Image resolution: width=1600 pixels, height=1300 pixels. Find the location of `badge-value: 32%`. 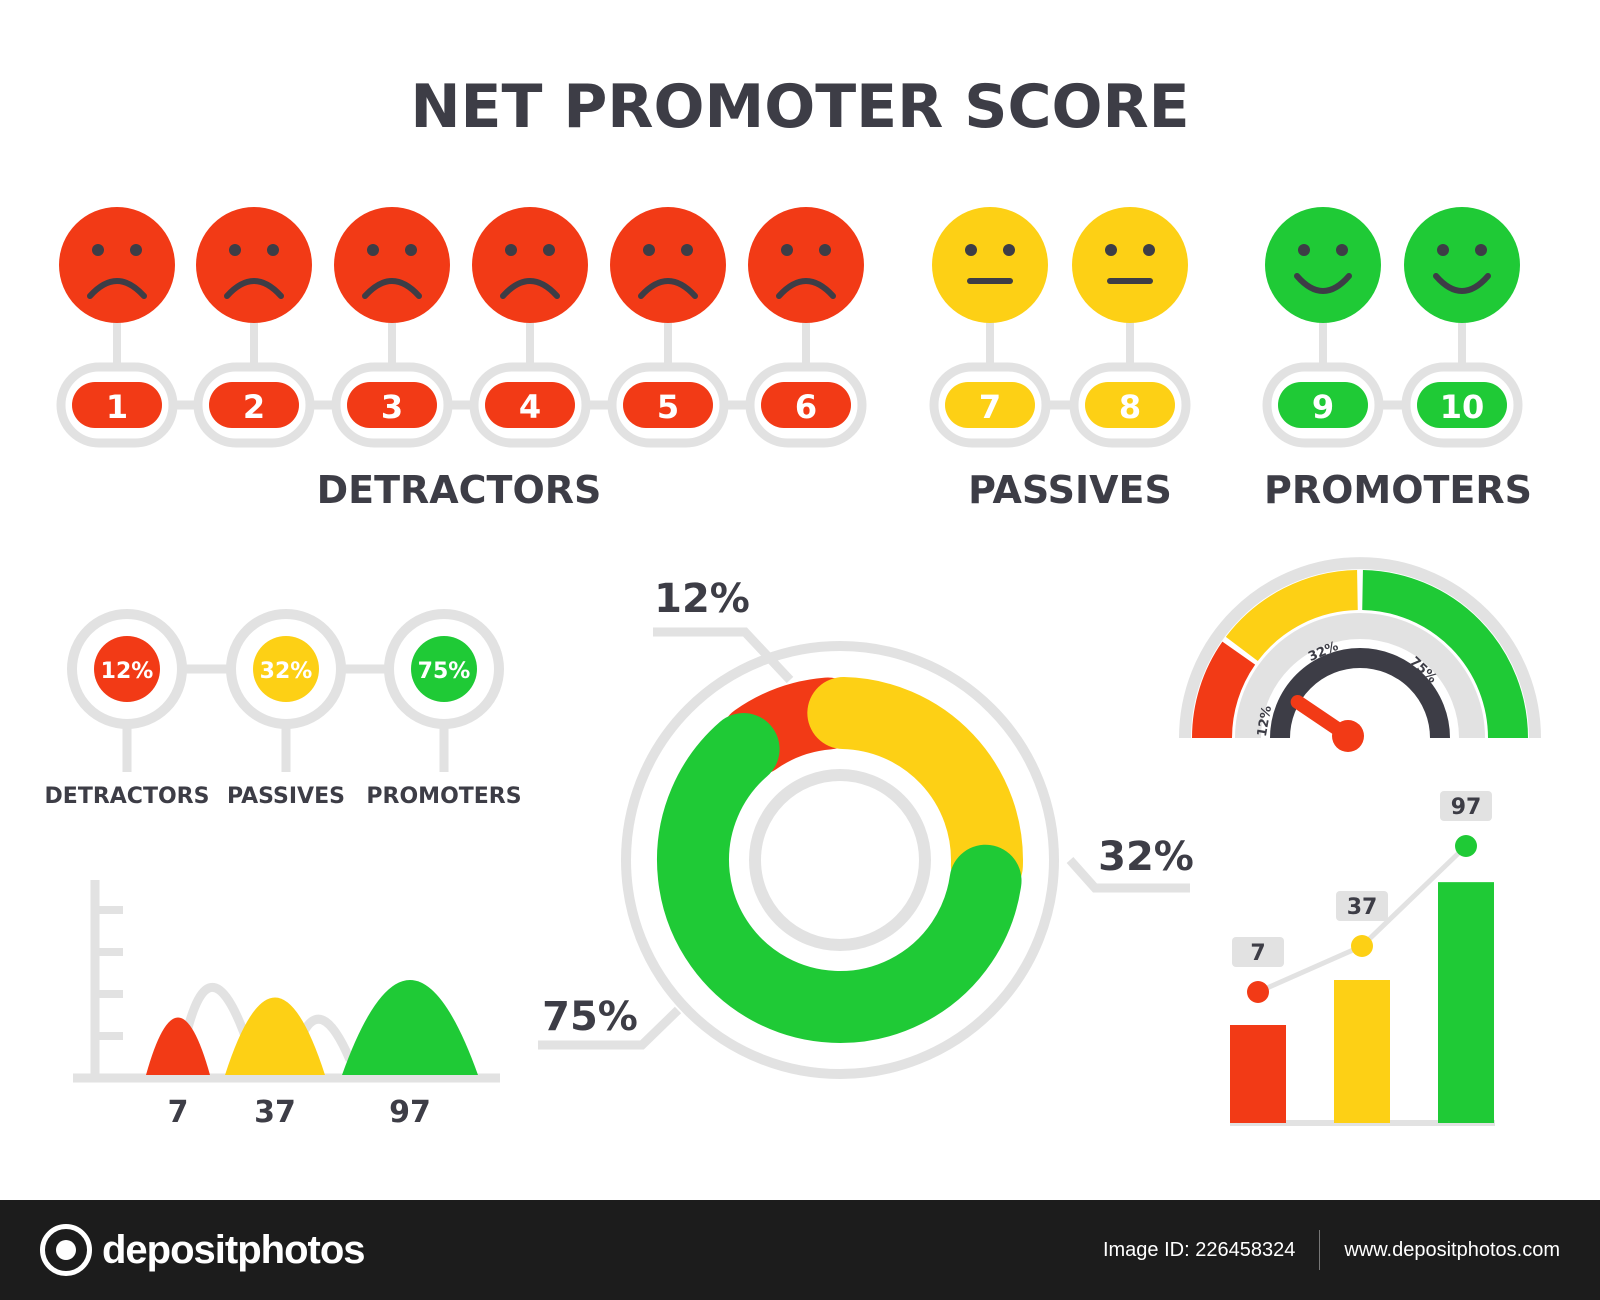

badge-value: 32% is located at coordinates (286, 671).